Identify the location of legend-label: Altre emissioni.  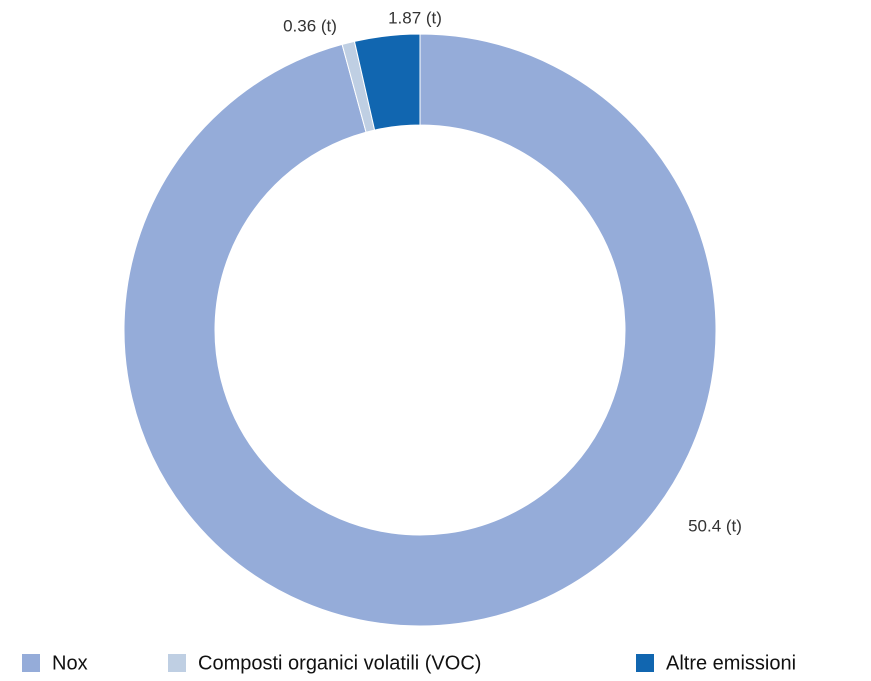
(731, 663).